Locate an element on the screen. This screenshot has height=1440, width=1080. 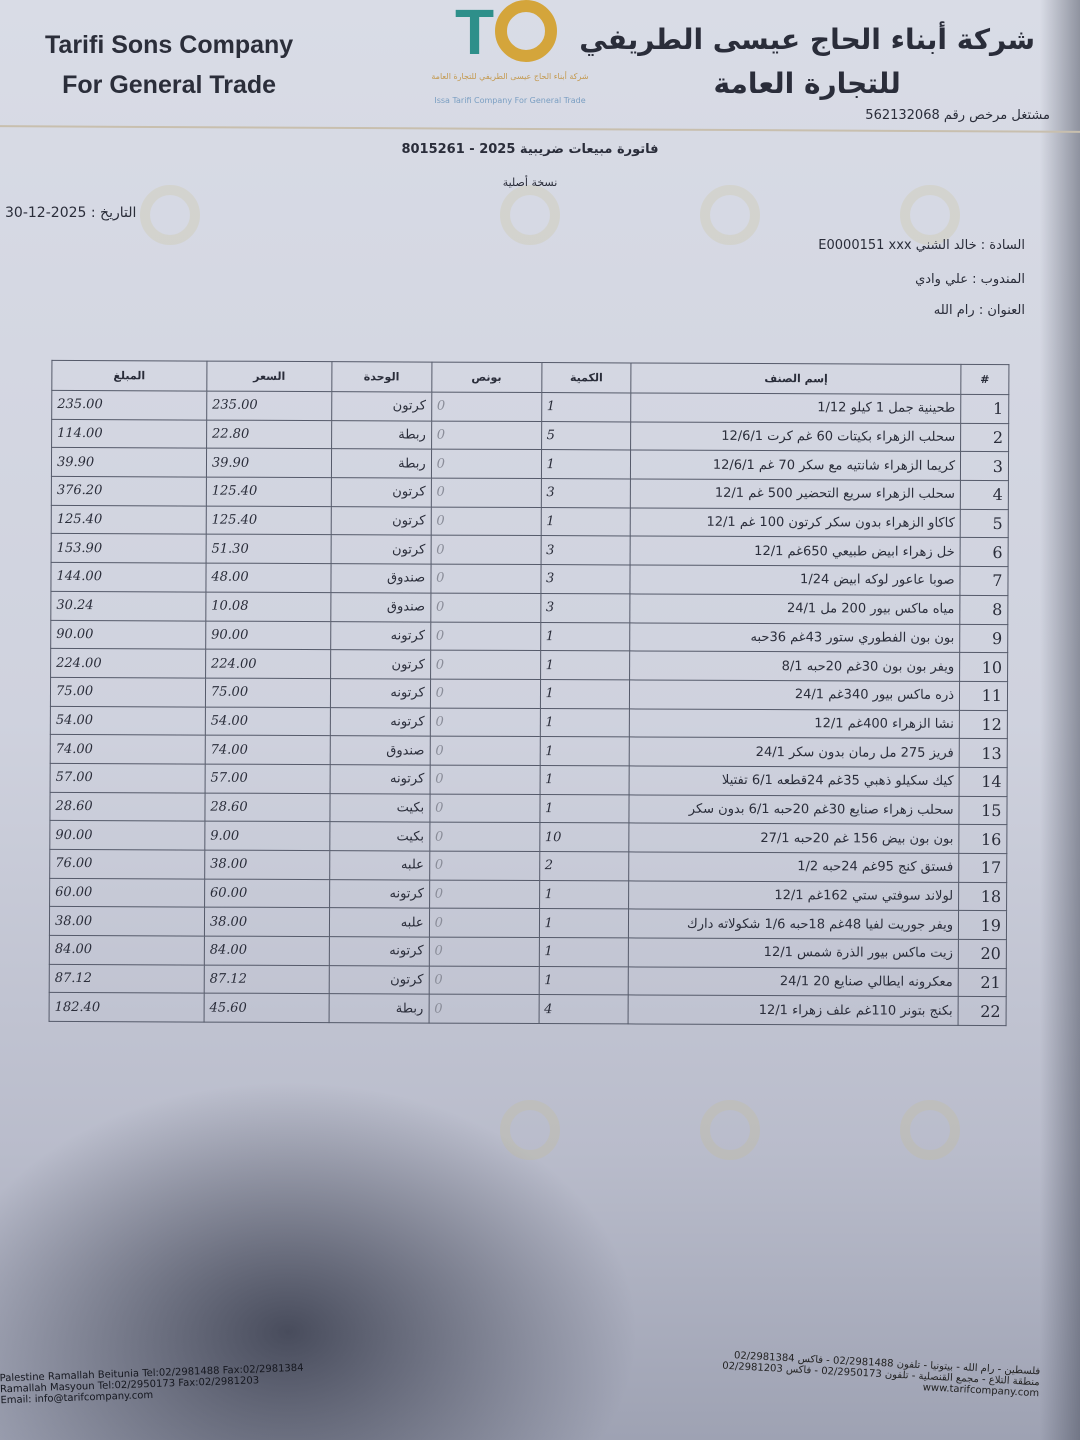
customer-value: خالد الشني E0000151 xxx is located at coordinates (897, 245).